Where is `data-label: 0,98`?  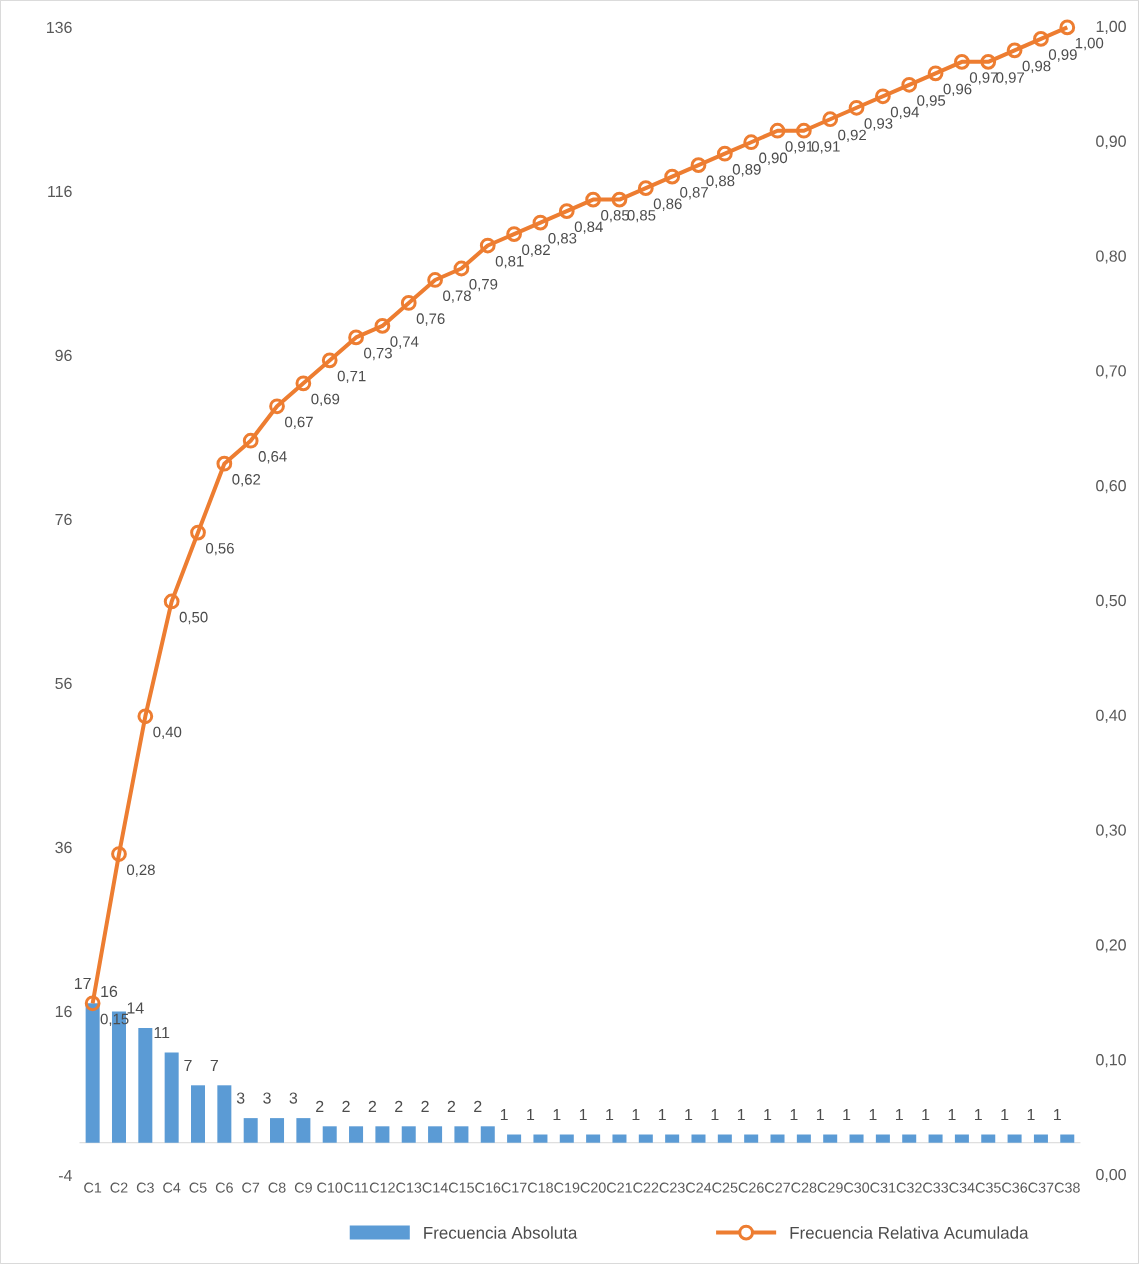
data-label: 0,98 is located at coordinates (1036, 67).